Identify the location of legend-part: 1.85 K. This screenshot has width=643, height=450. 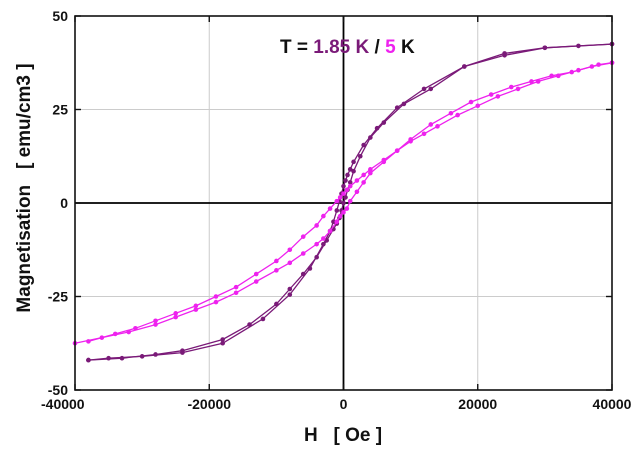
(341, 47).